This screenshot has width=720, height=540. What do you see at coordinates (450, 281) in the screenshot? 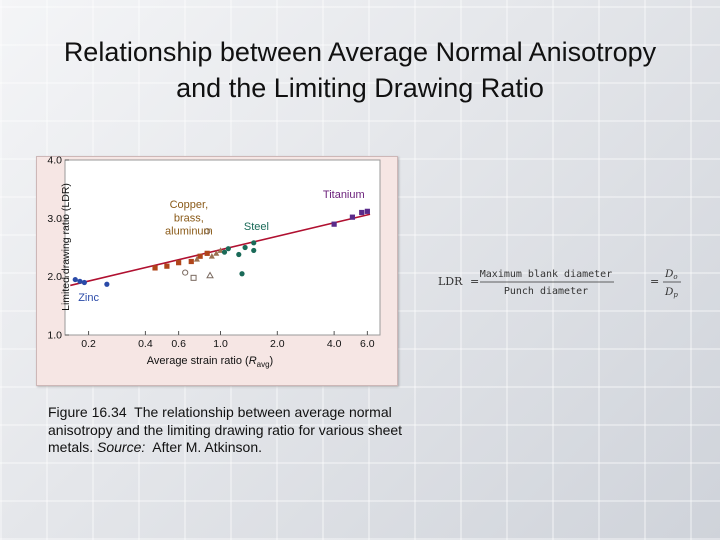
I see `formula-lhs: LDR` at bounding box center [450, 281].